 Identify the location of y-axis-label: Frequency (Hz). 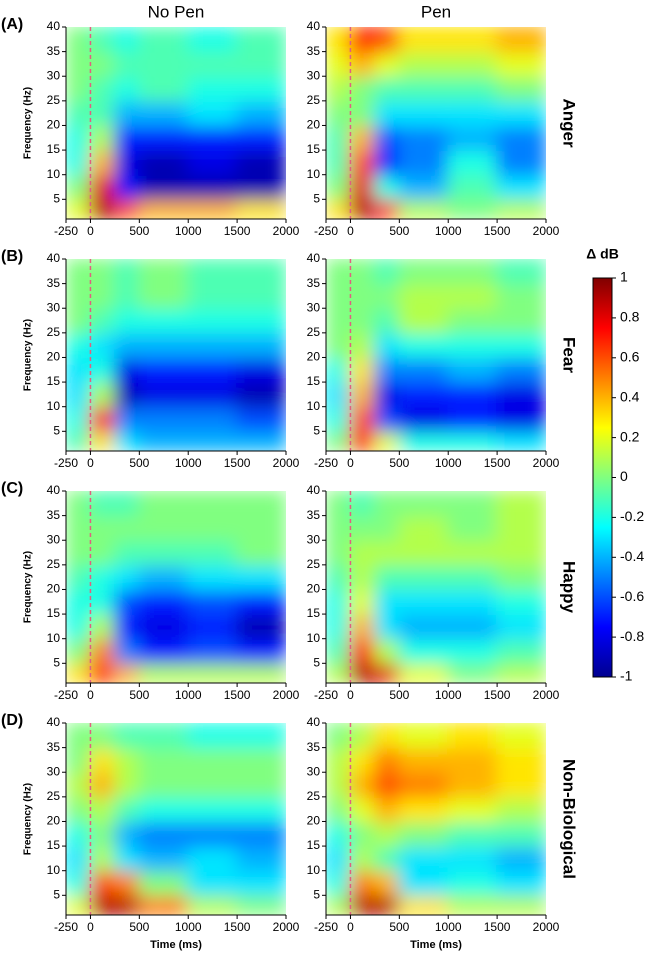
(28, 819).